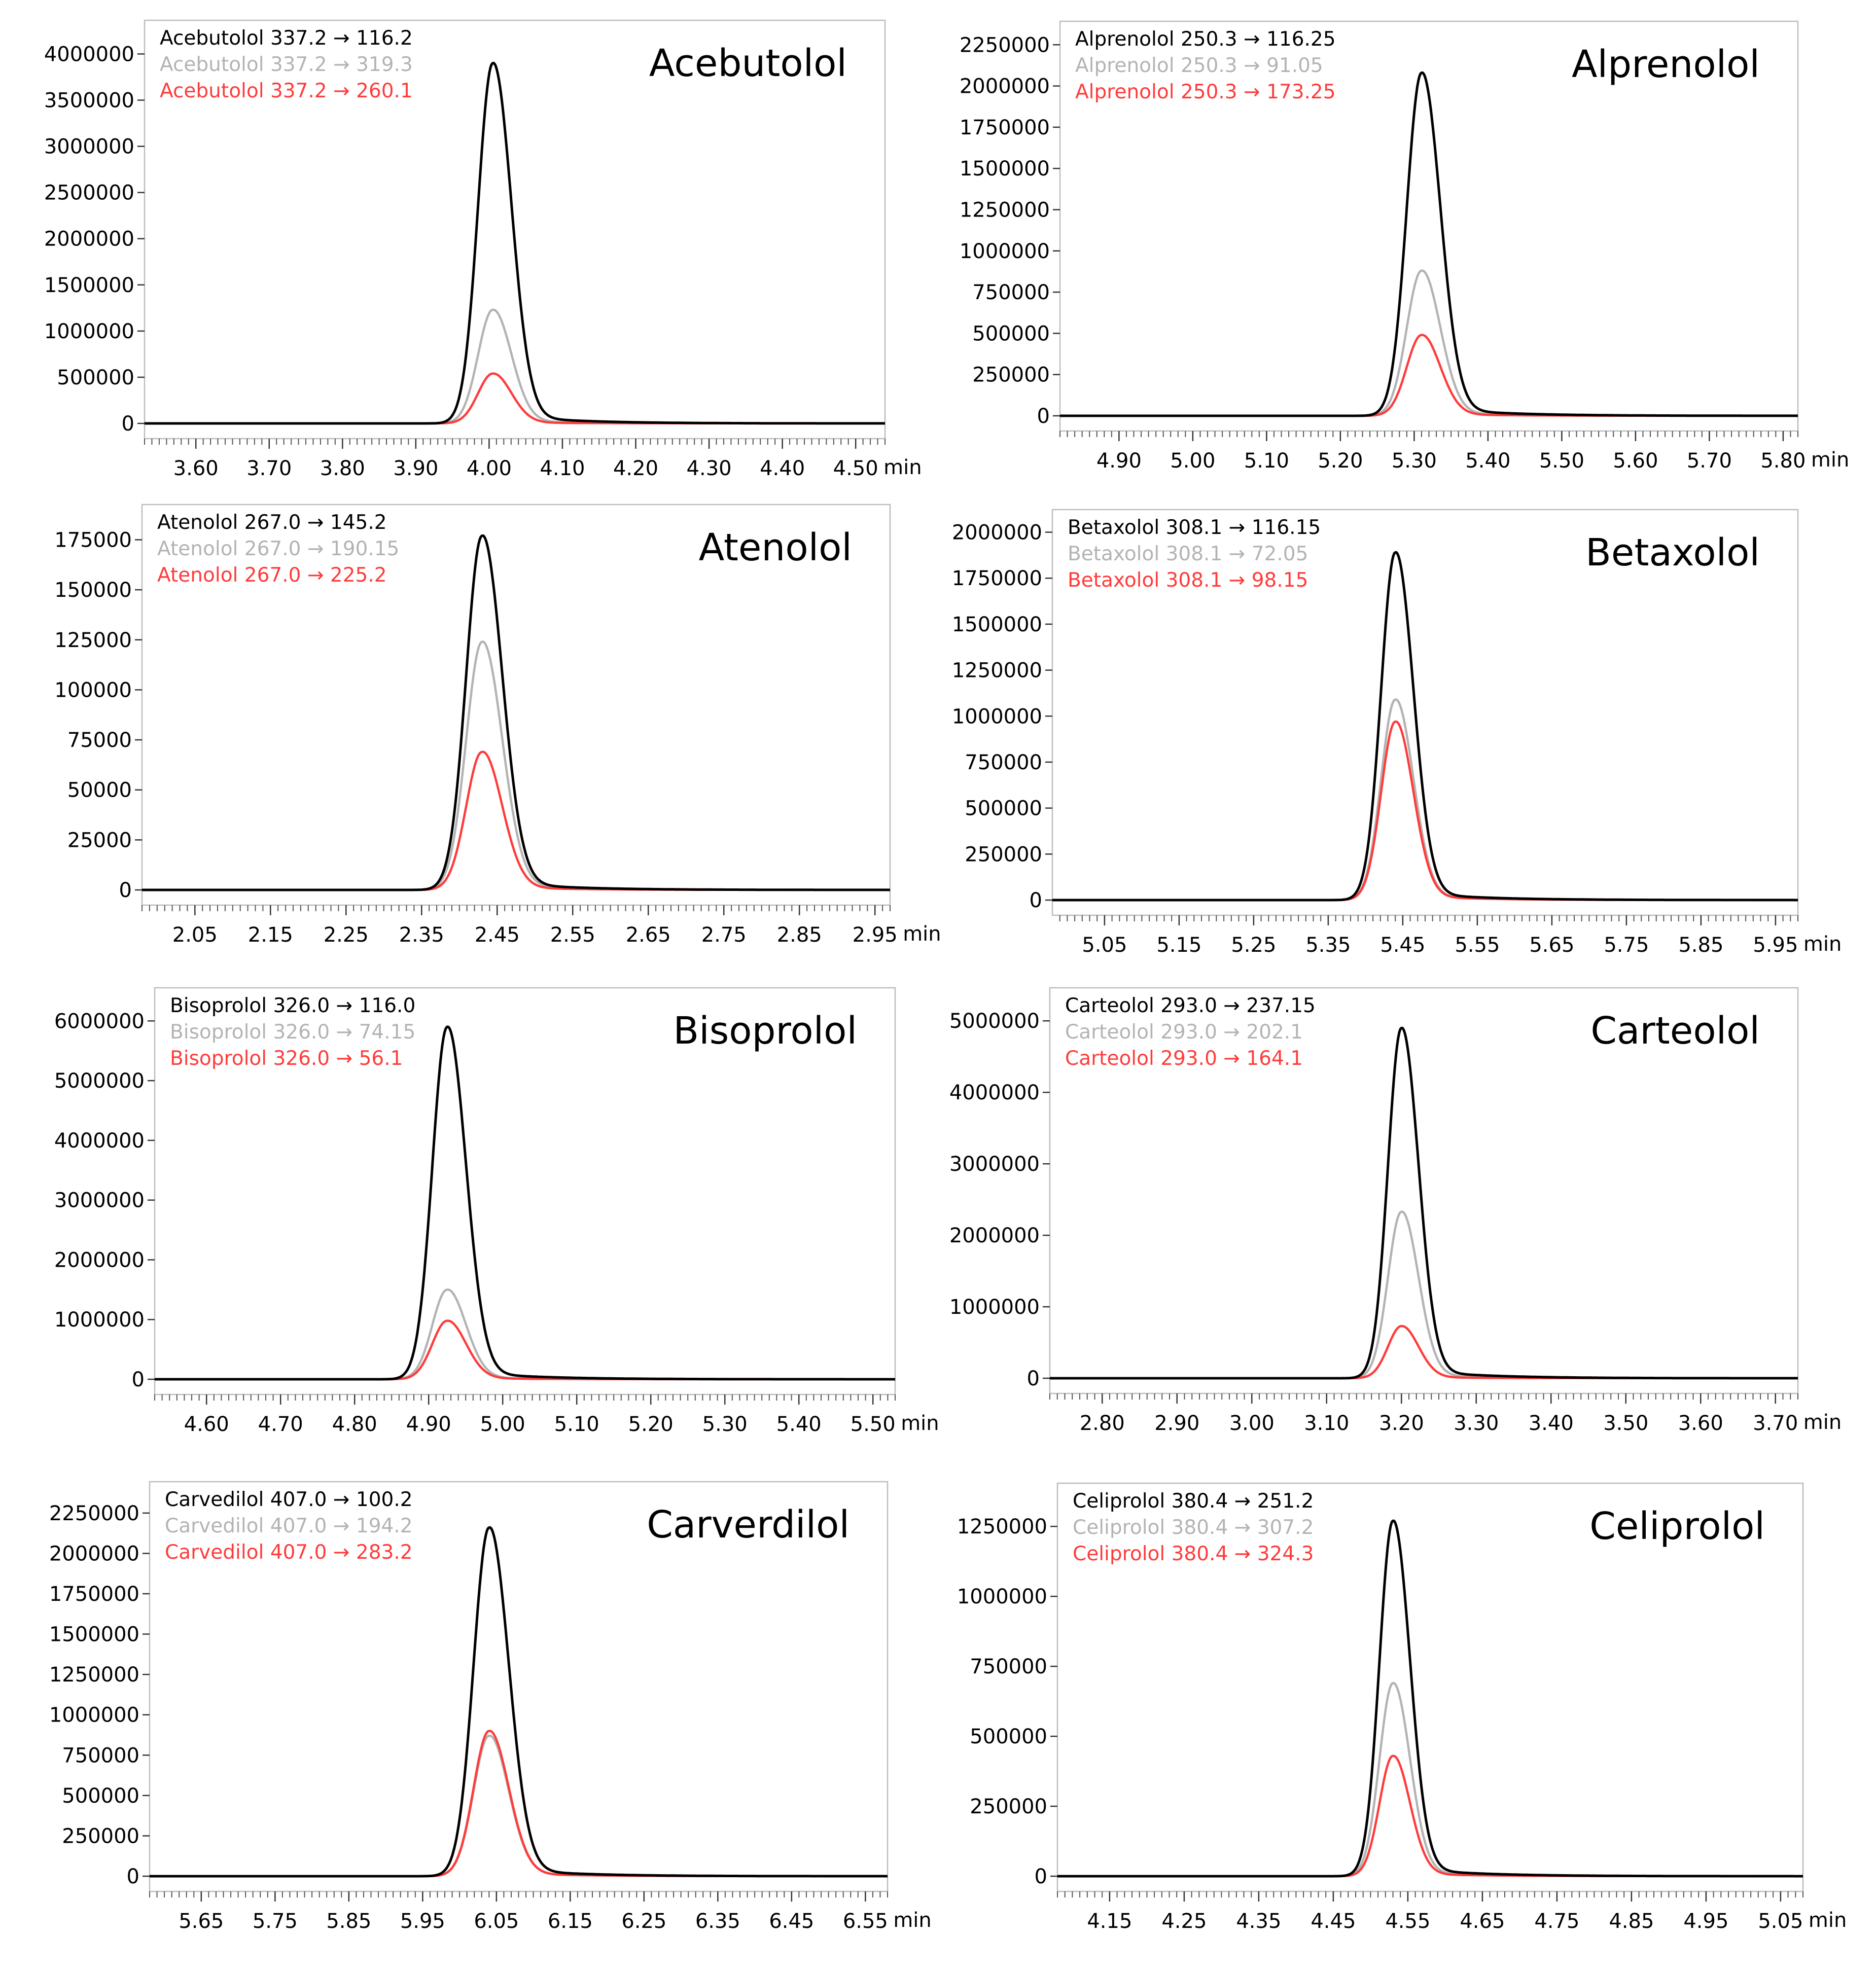  Describe the element at coordinates (93, 540) in the screenshot. I see `y-tick-label: 175000` at that location.